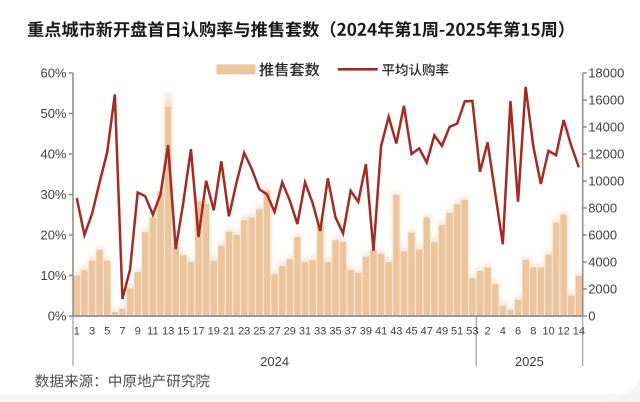 This screenshot has height=402, width=640. I want to click on svg-text: 27, so click(274, 332).